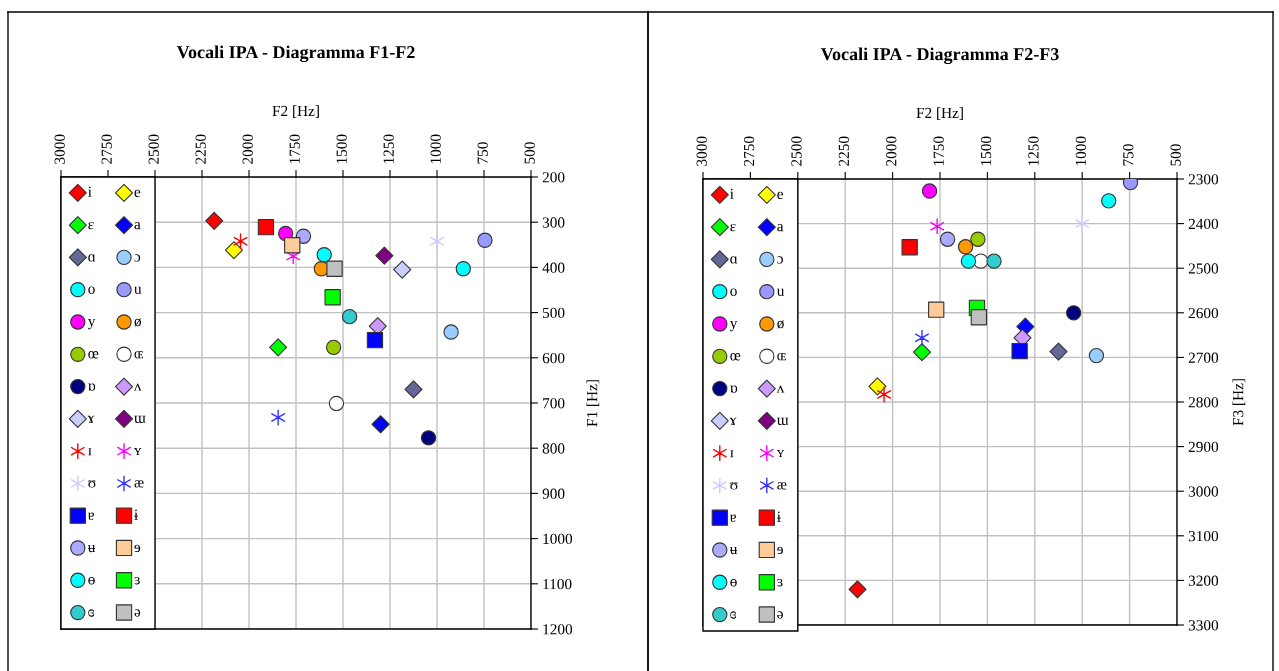 Image resolution: width=1279 pixels, height=671 pixels. Describe the element at coordinates (780, 292) in the screenshot. I see `legend-label: u` at that location.